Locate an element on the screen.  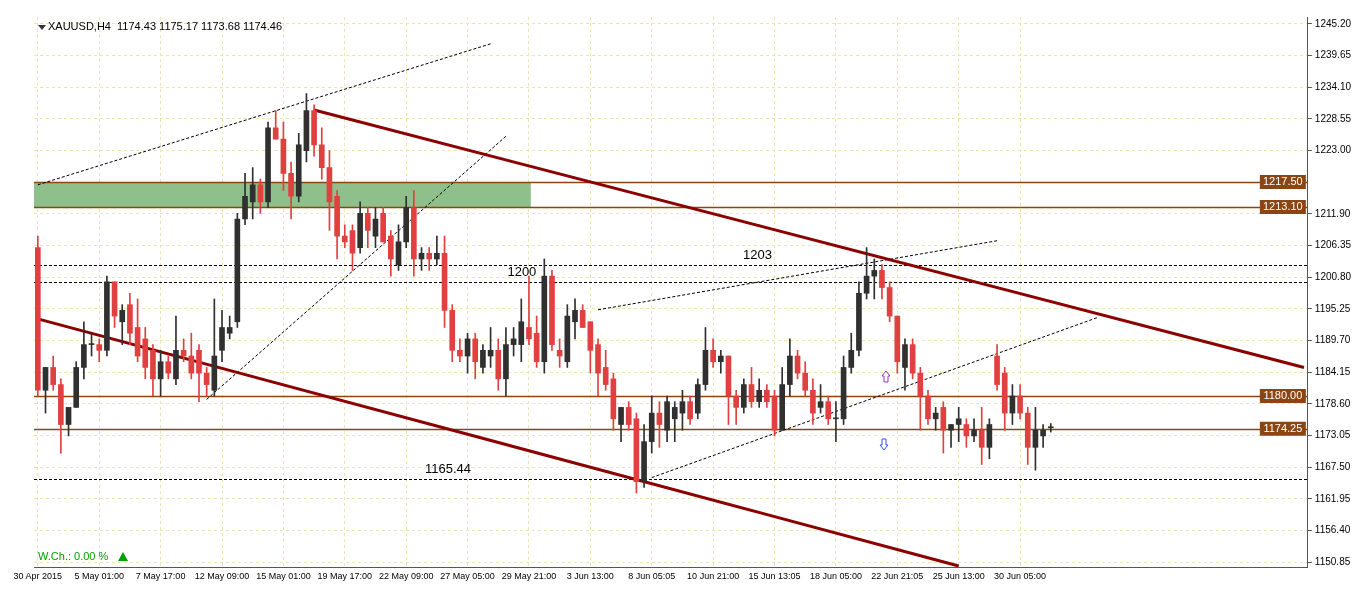
x-tick-label: 8 Jun 05:05 is located at coordinates (652, 576).